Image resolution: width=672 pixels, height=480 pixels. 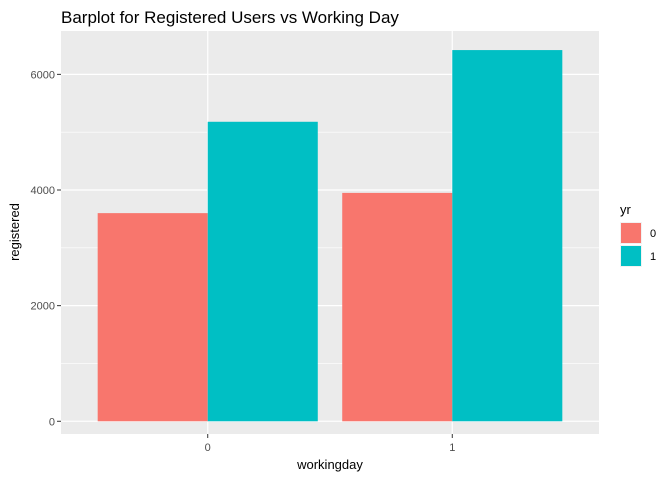 I want to click on legend-label: 1, so click(x=653, y=257).